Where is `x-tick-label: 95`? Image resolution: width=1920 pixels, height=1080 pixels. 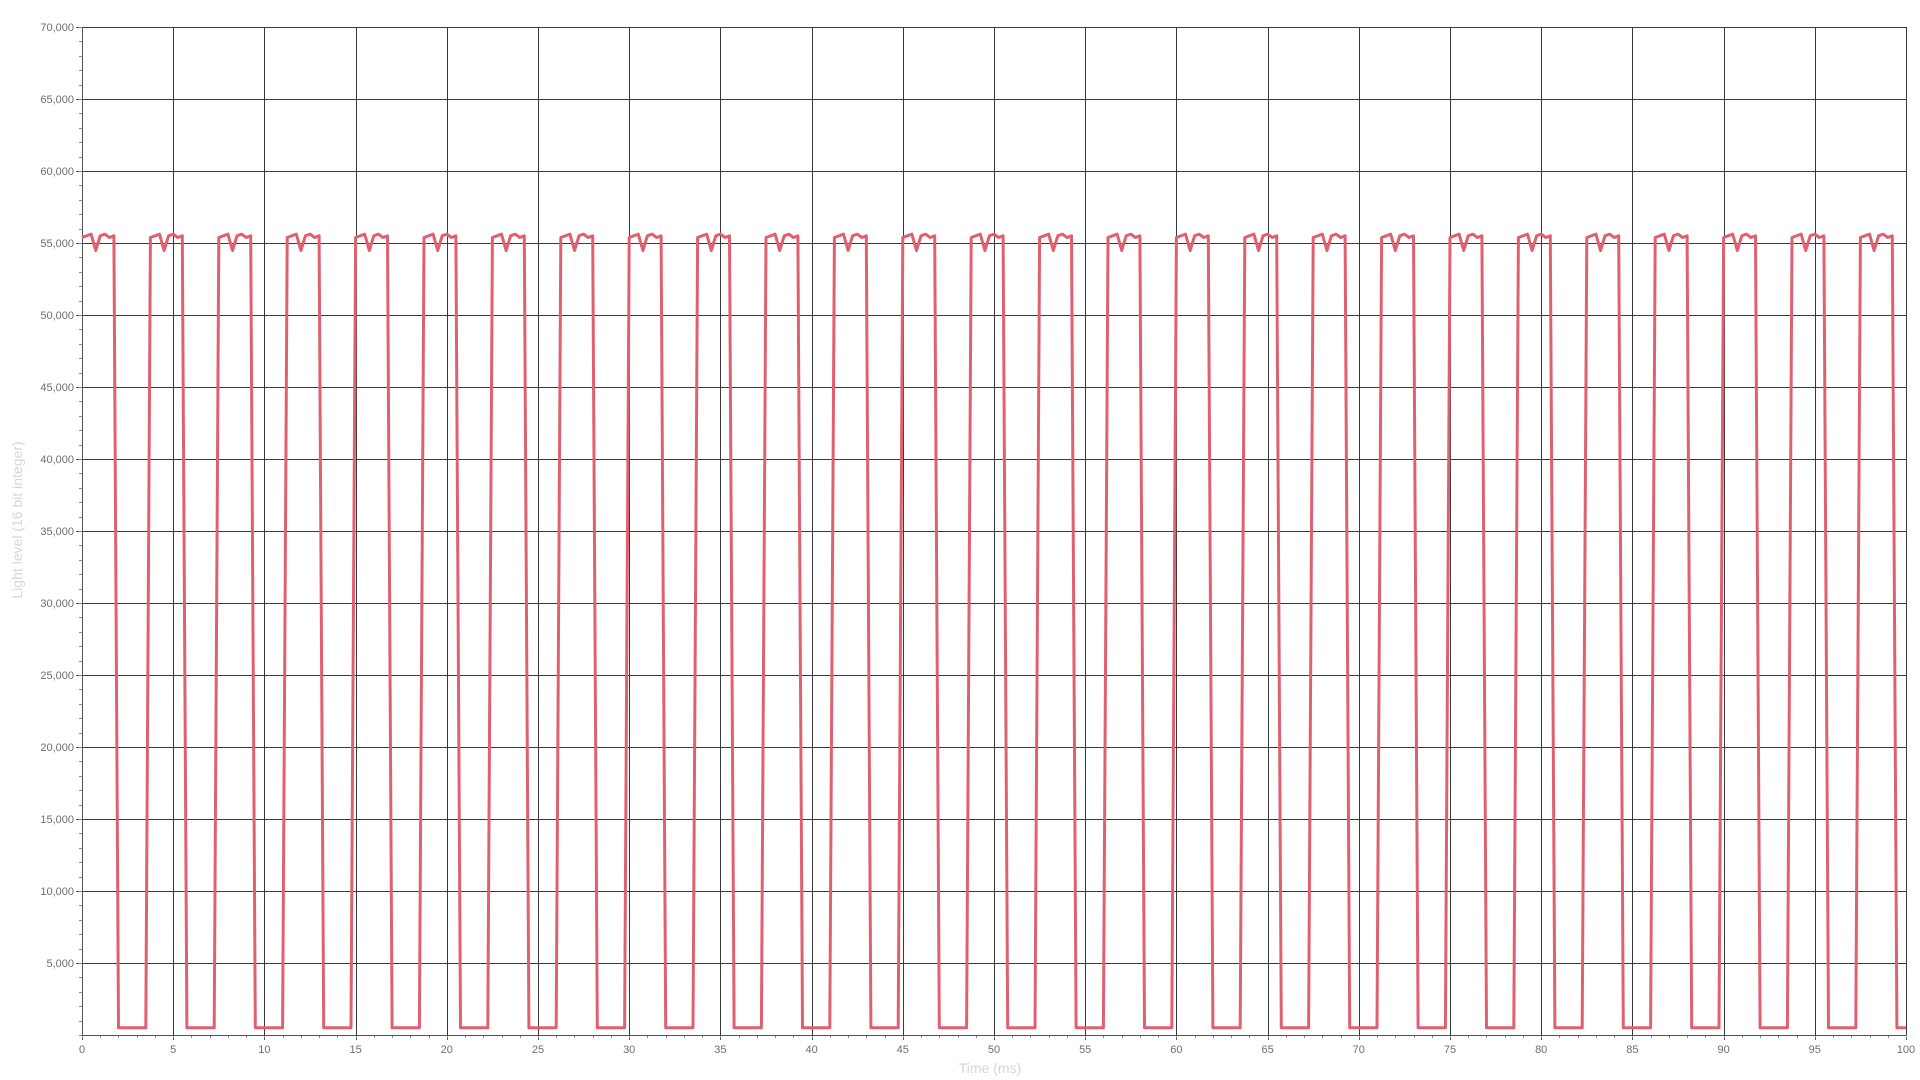
x-tick-label: 95 is located at coordinates (1815, 1050).